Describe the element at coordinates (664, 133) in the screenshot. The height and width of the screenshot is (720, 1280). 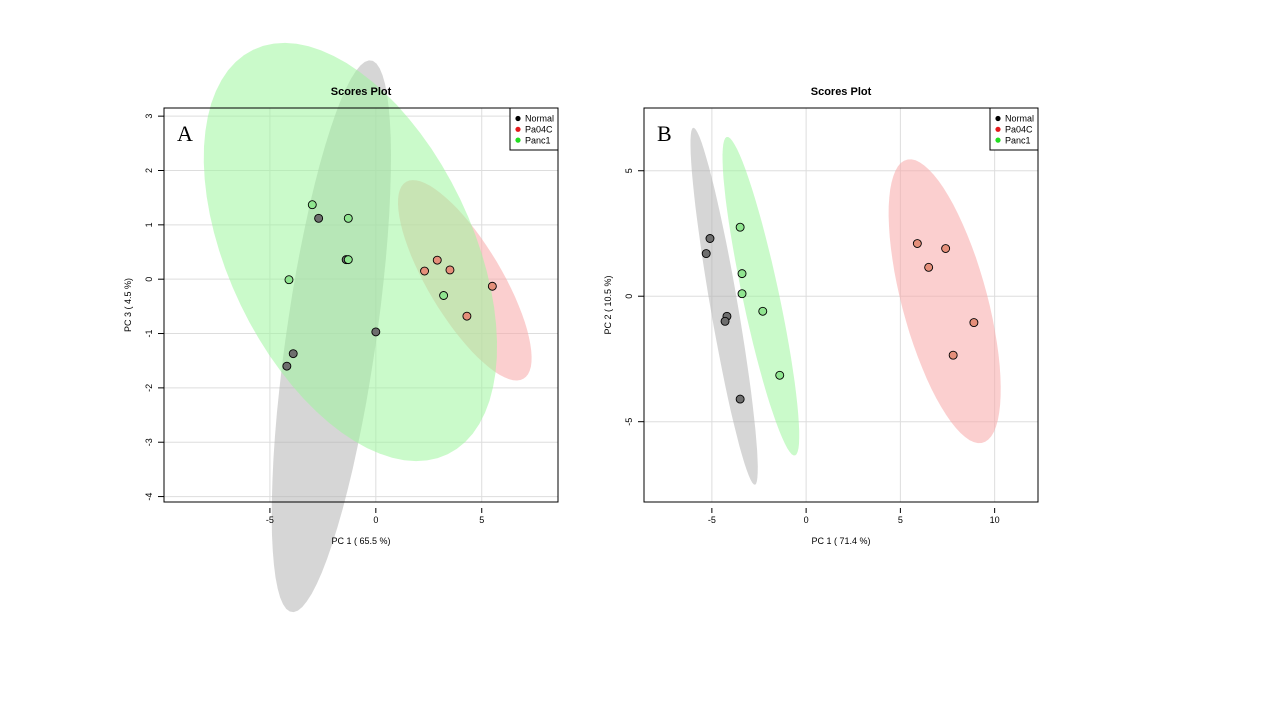
I see `panel-label: B` at that location.